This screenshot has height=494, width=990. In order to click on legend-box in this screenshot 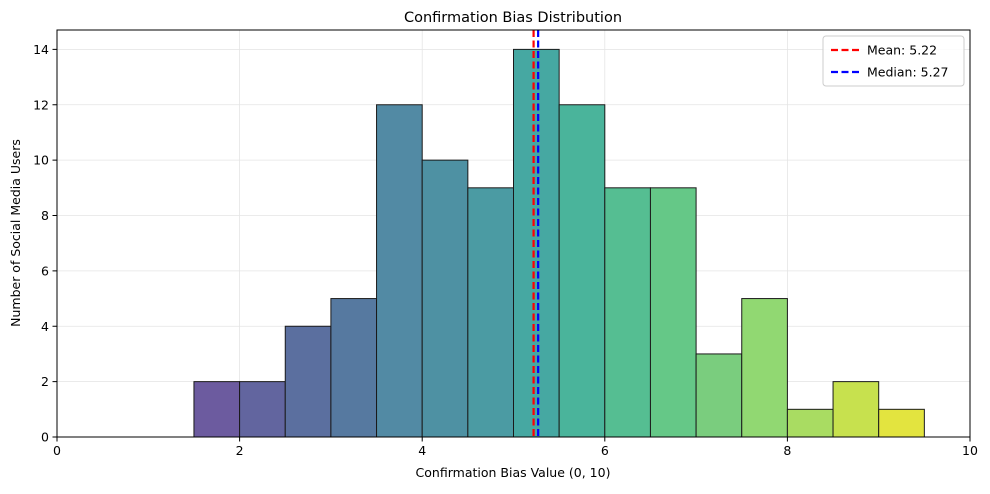, I will do `click(893, 61)`.